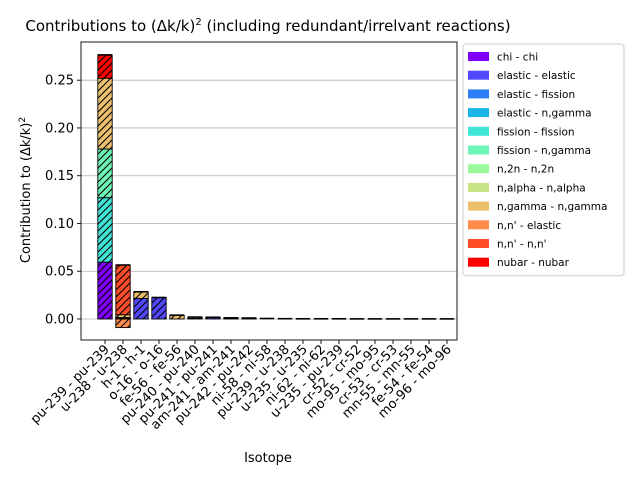 The image size is (640, 480). I want to click on y-tick-label: 0.05, so click(59, 272).